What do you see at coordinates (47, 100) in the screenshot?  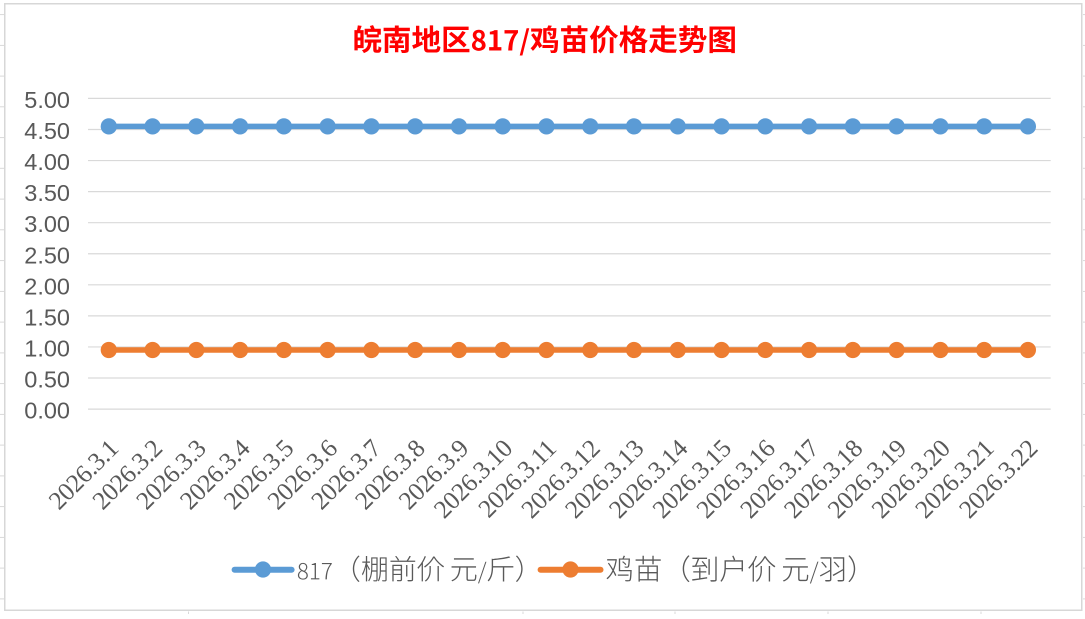 I see `svg-text: 5.00` at bounding box center [47, 100].